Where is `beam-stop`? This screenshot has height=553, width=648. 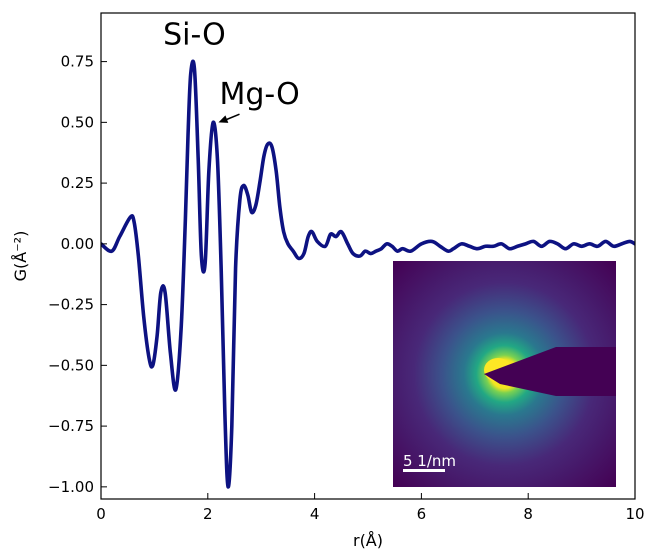 beam-stop is located at coordinates (550, 371).